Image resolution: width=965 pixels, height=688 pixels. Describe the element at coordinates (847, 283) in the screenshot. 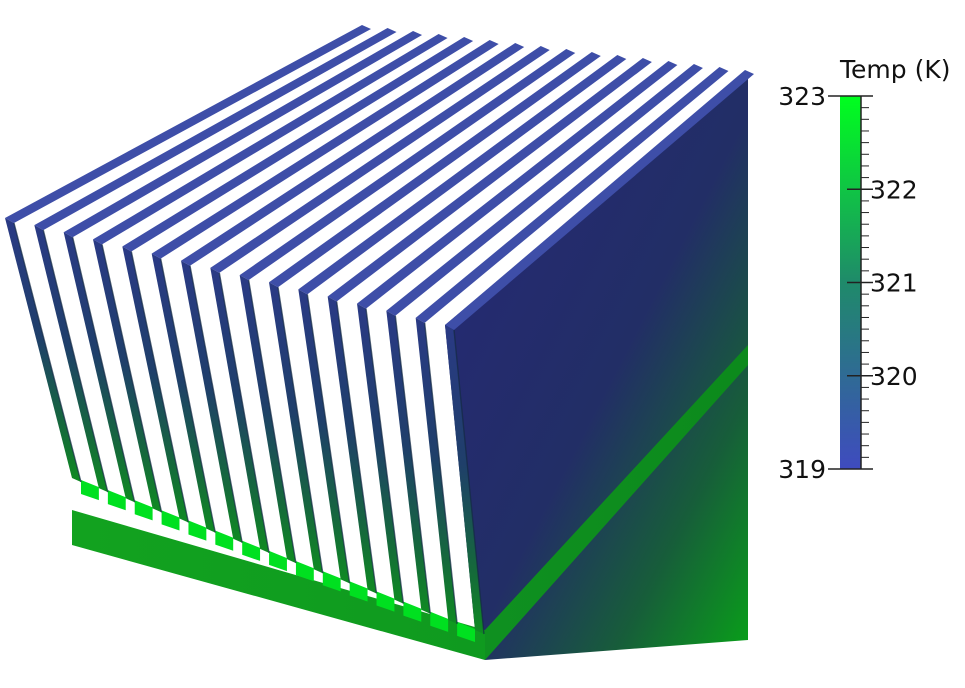

I see `colorbar-tick-labels: 323 322 321 320 319` at that location.